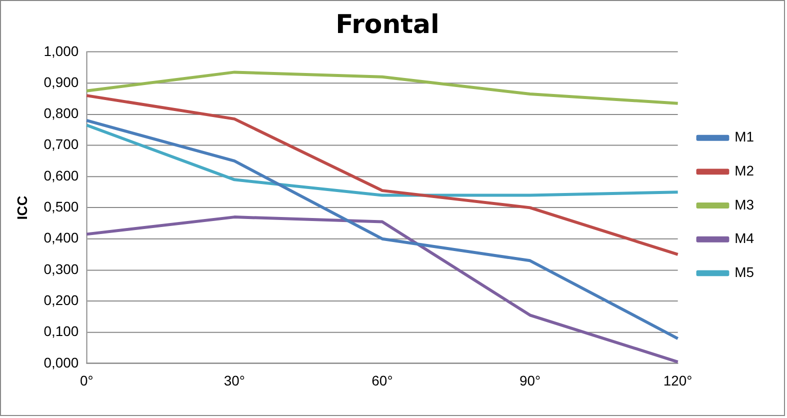 The height and width of the screenshot is (418, 787). What do you see at coordinates (744, 204) in the screenshot?
I see `legend-label: M3` at bounding box center [744, 204].